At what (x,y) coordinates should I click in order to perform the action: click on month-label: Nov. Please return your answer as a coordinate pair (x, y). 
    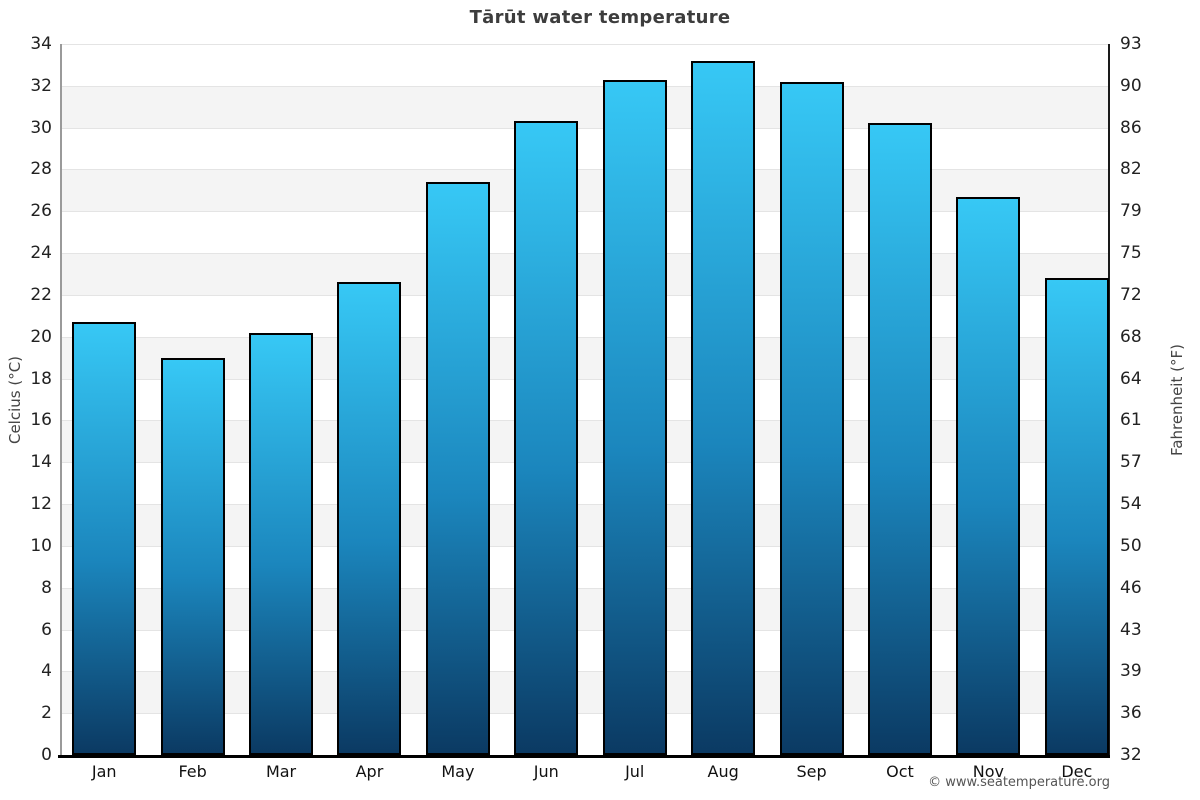
    Looking at the image, I should click on (988, 771).